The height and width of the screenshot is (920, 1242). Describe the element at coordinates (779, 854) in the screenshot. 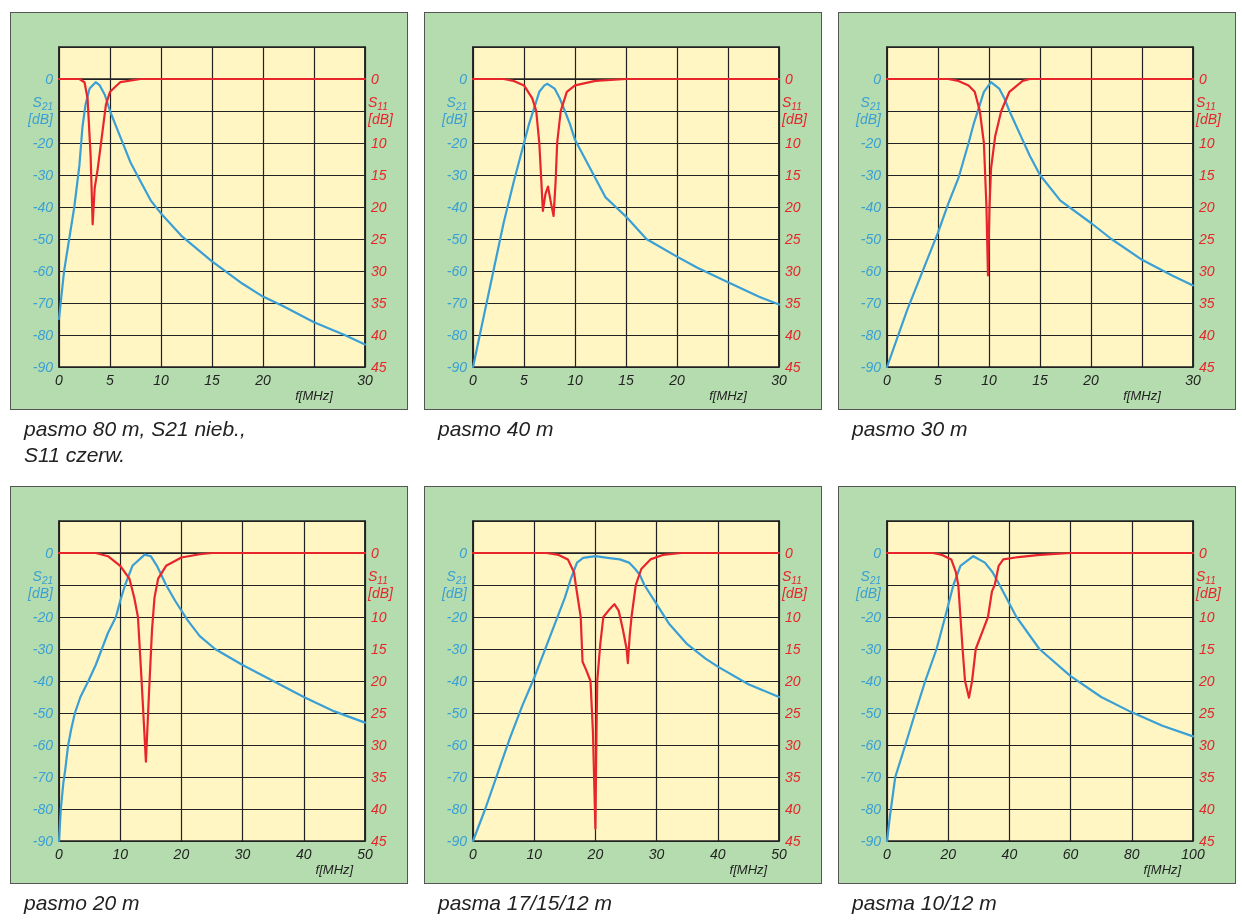

I see `x-tick-label: 50` at that location.